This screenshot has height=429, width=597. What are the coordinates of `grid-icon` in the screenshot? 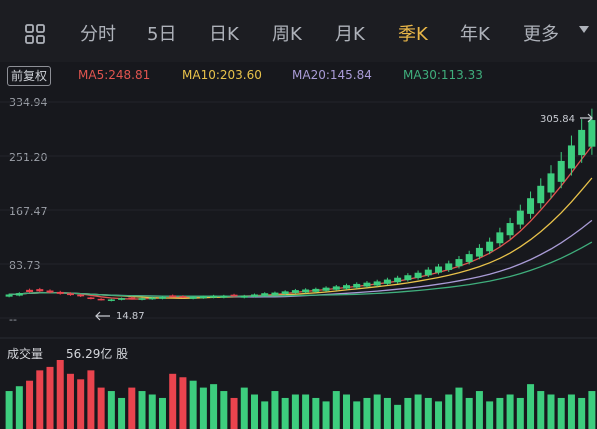 It's located at (35, 34).